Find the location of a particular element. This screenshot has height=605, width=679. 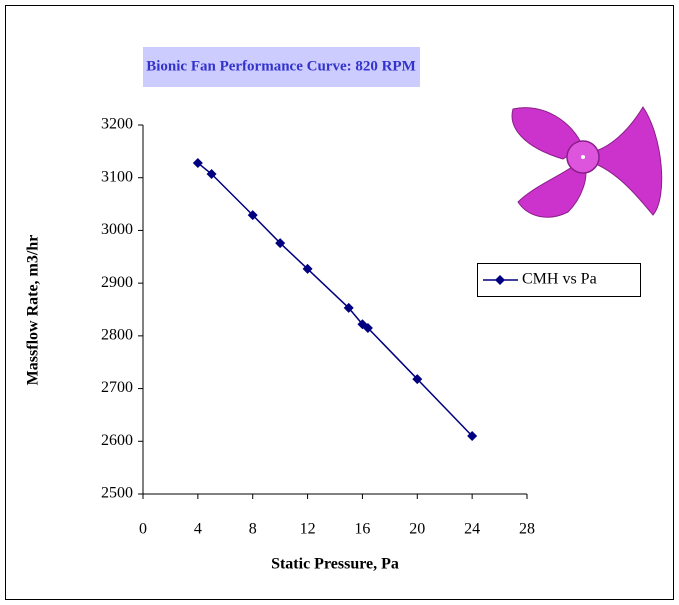

y-tick-label: 3100 is located at coordinates (117, 176).